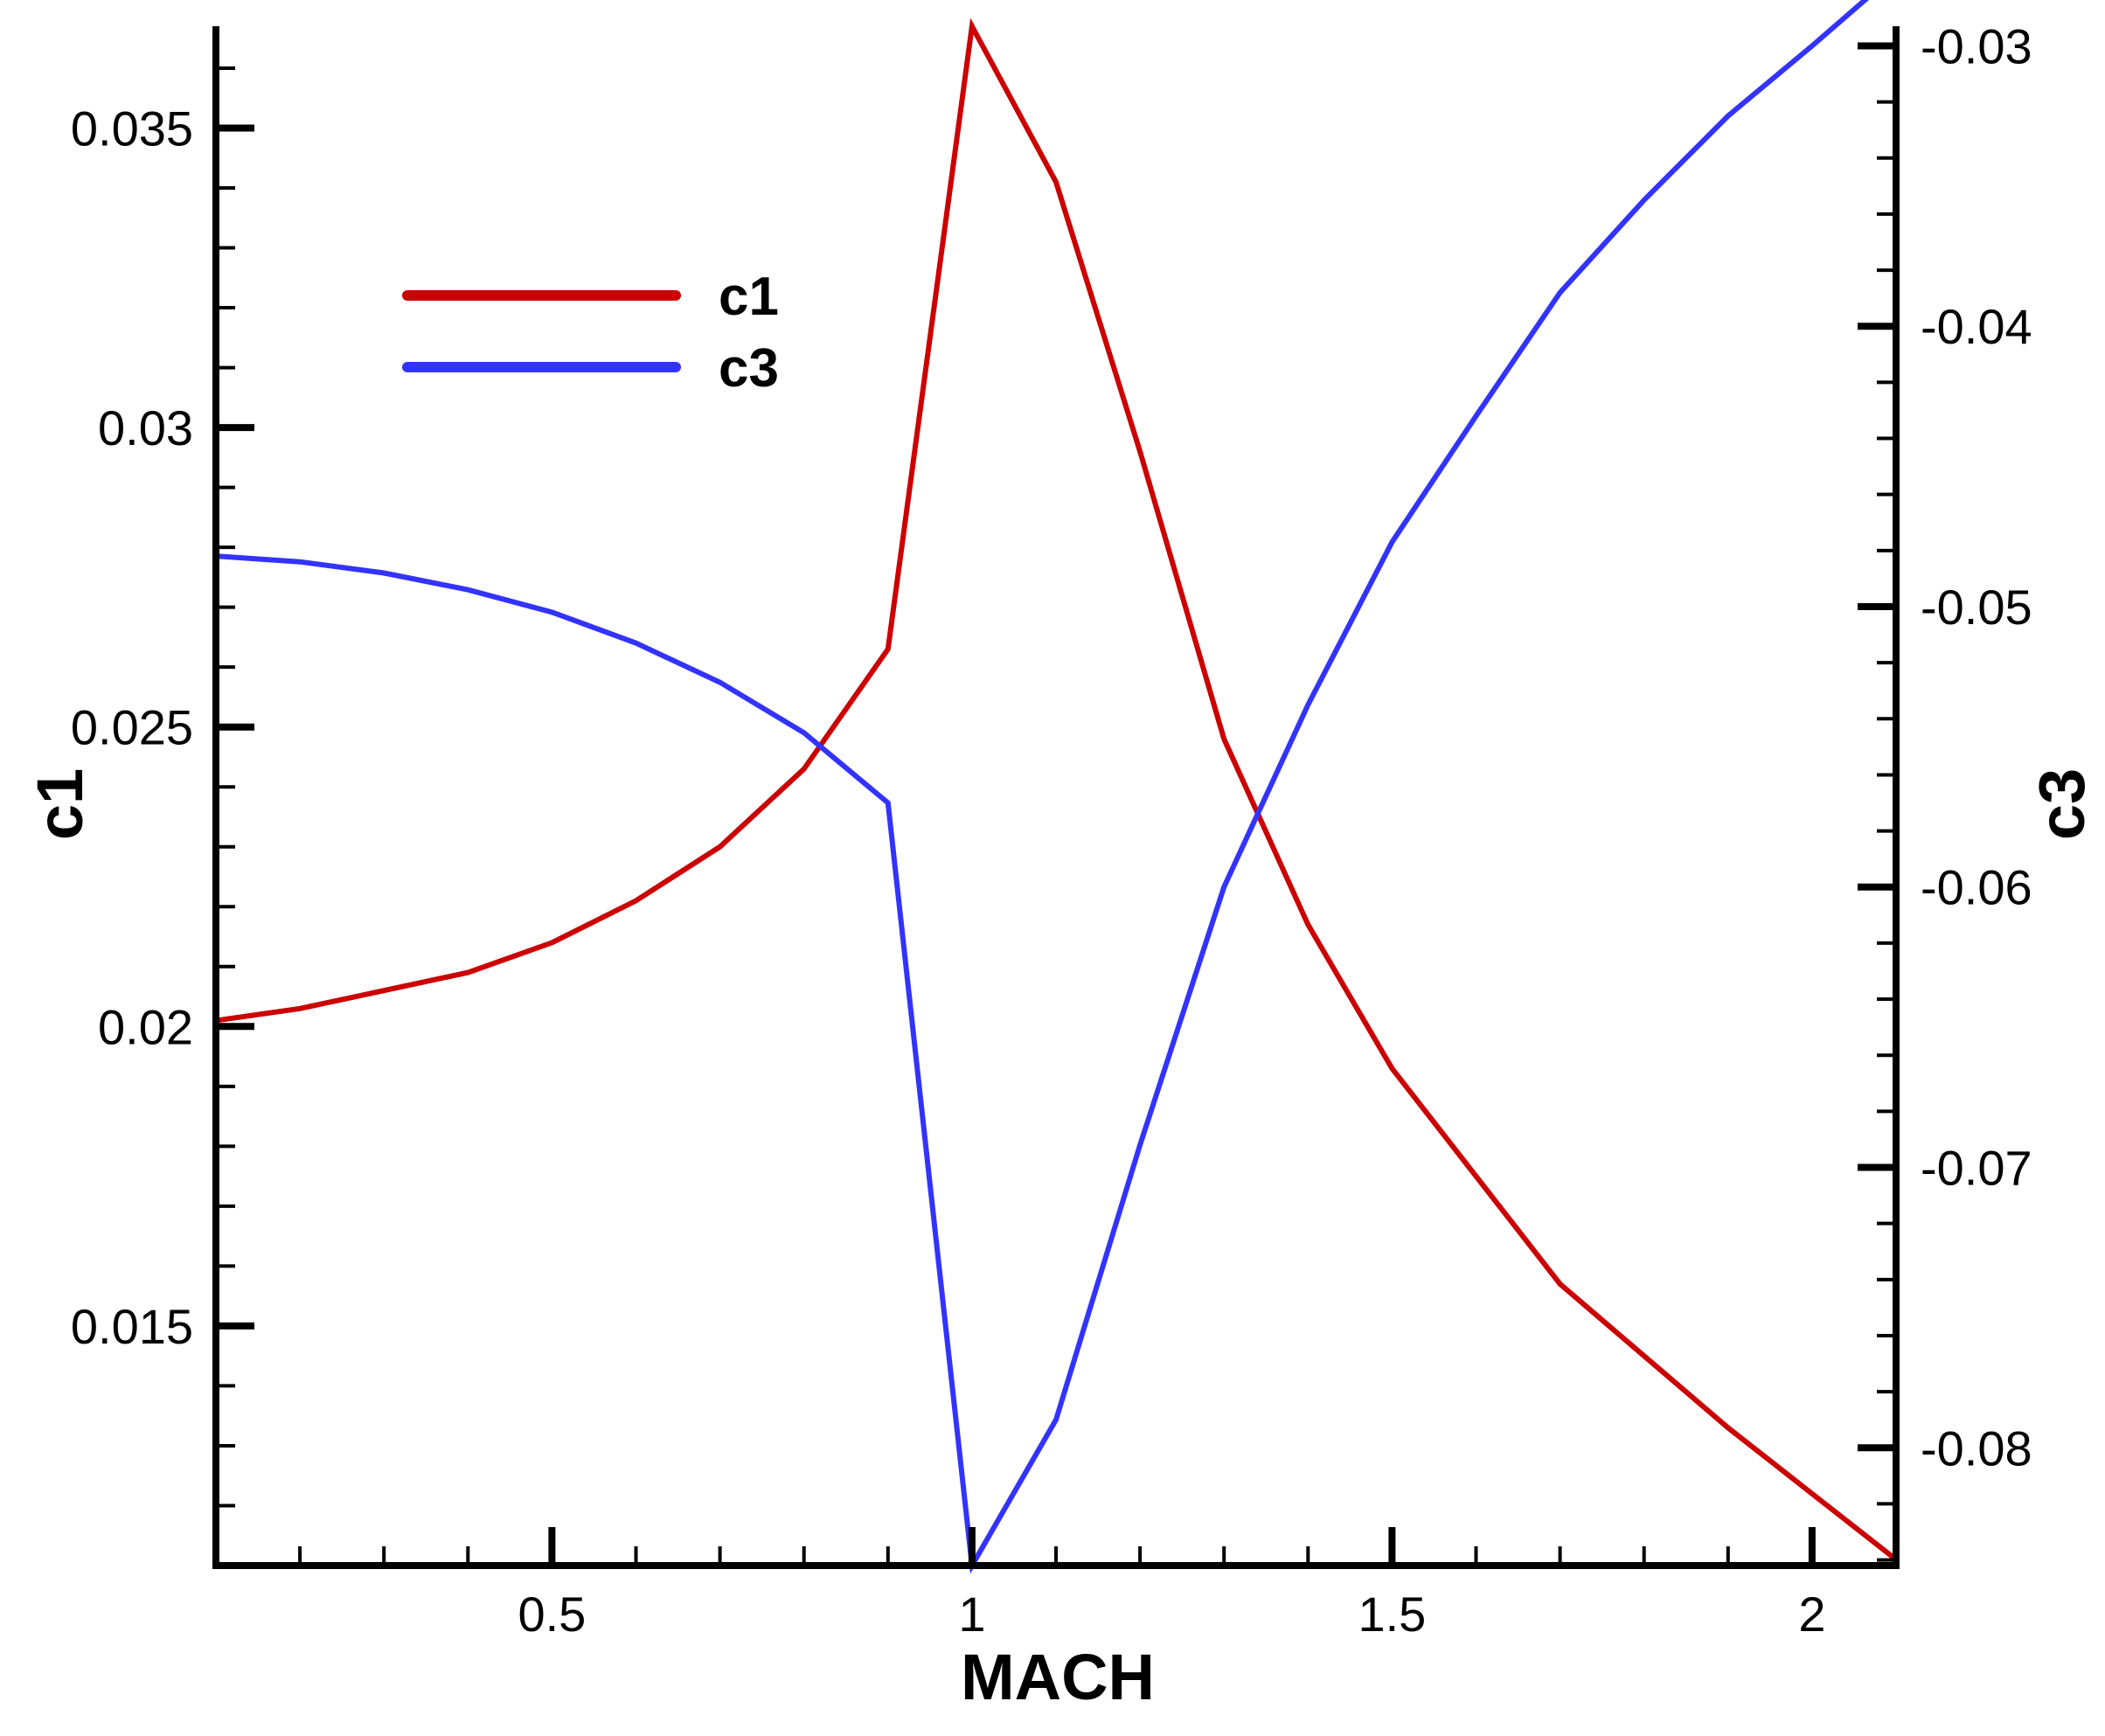 The width and height of the screenshot is (2105, 1736). Describe the element at coordinates (132, 727) in the screenshot. I see `y-tick-label: 0.025` at that location.